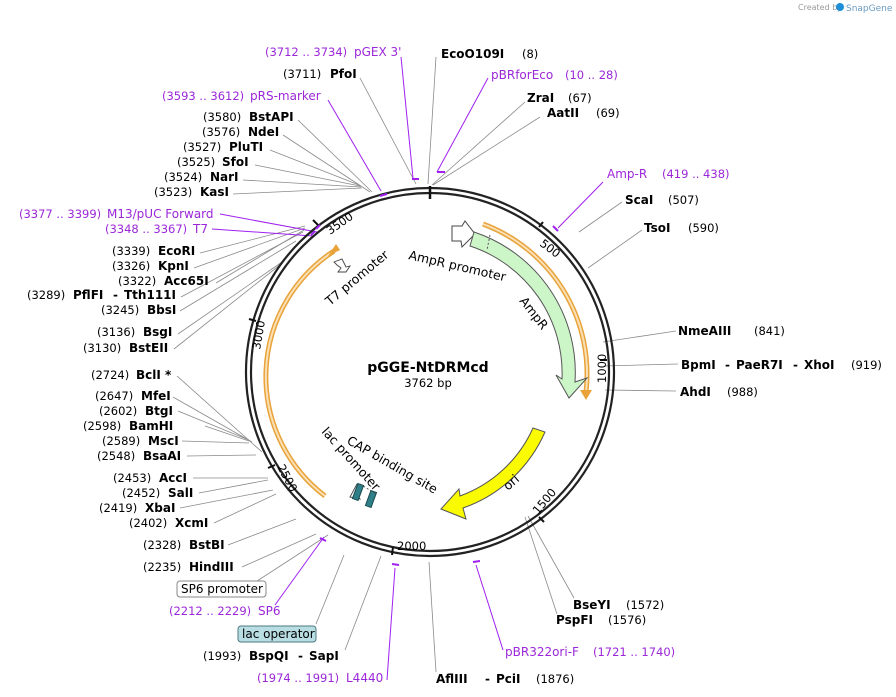 The width and height of the screenshot is (896, 697). Describe the element at coordinates (210, 611) in the screenshot. I see `primer-sp6-range: (2212 .. 2229)` at that location.